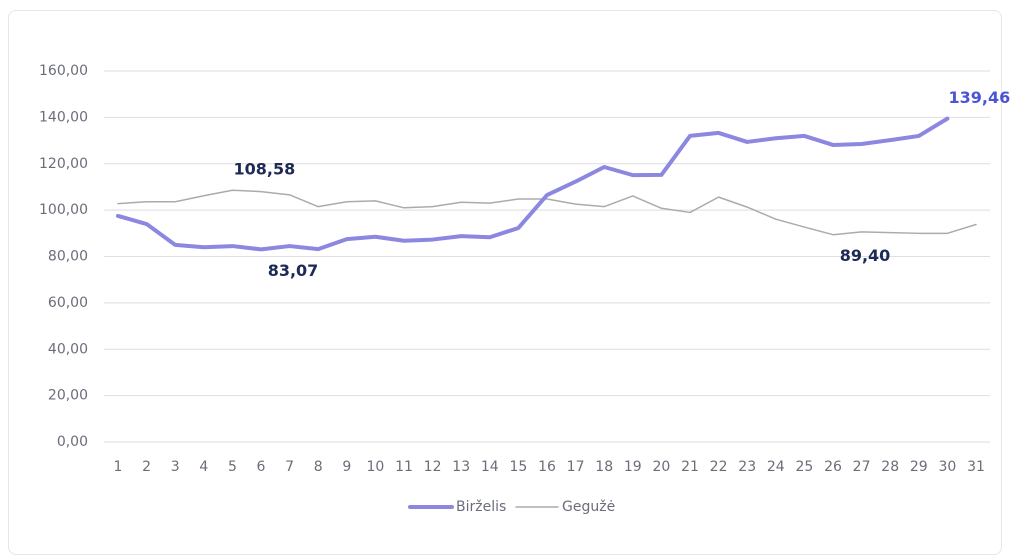 The height and width of the screenshot is (555, 1011). Describe the element at coordinates (293, 270) in the screenshot. I see `value-label: 83,07` at that location.